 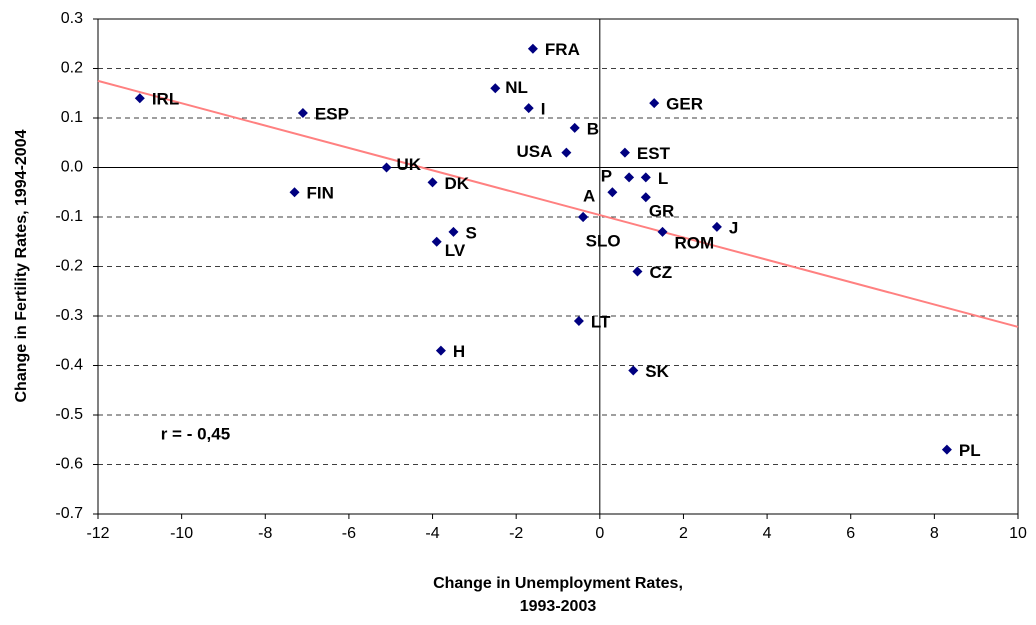 What do you see at coordinates (69, 513) in the screenshot?
I see `y-tick-label: -0.7` at bounding box center [69, 513].